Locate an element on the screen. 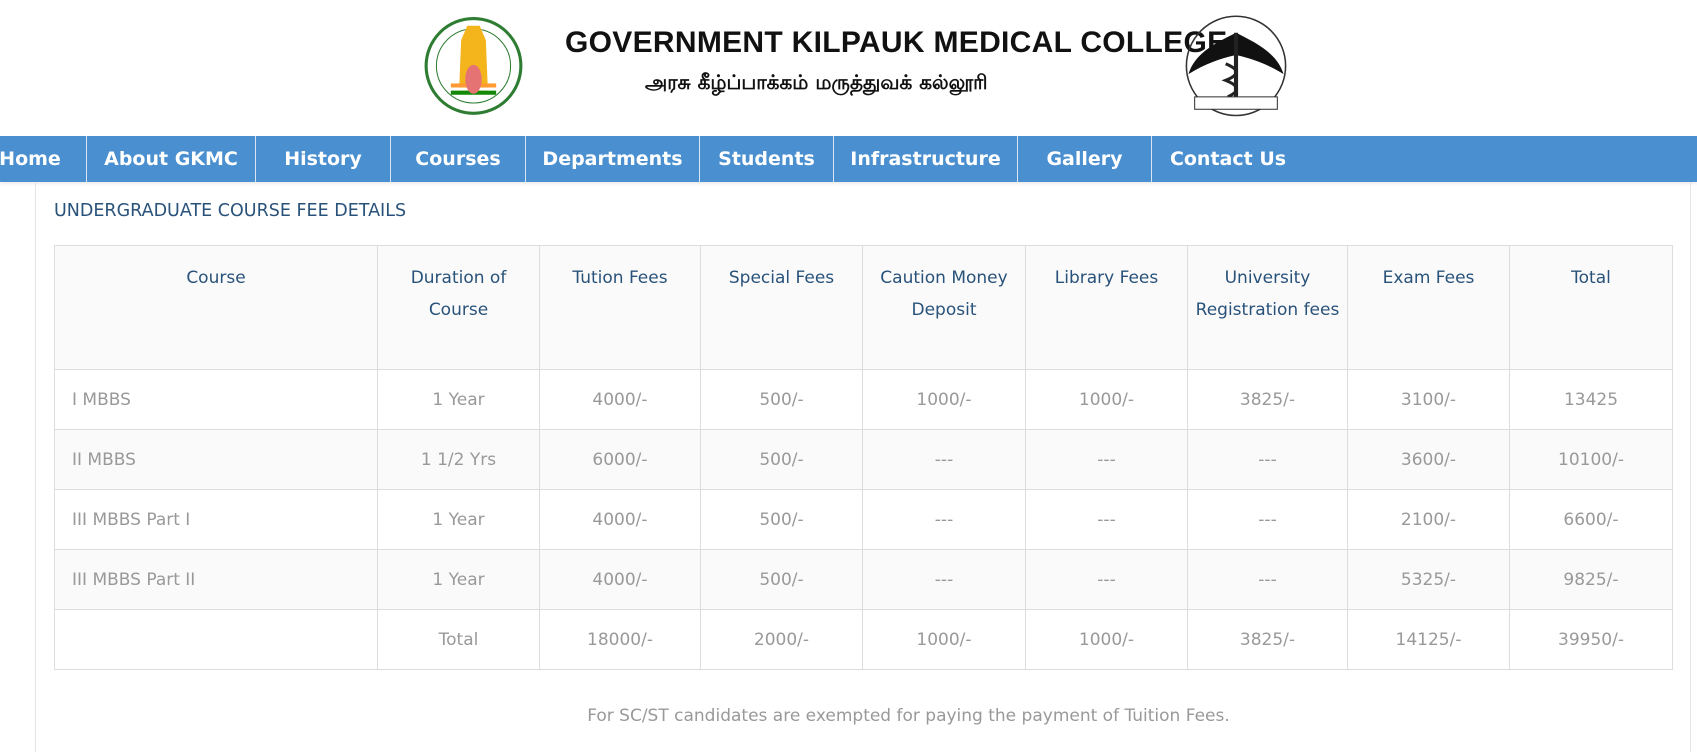 This screenshot has width=1697, height=752. table-cell: III MBBS Part I is located at coordinates (216, 519).